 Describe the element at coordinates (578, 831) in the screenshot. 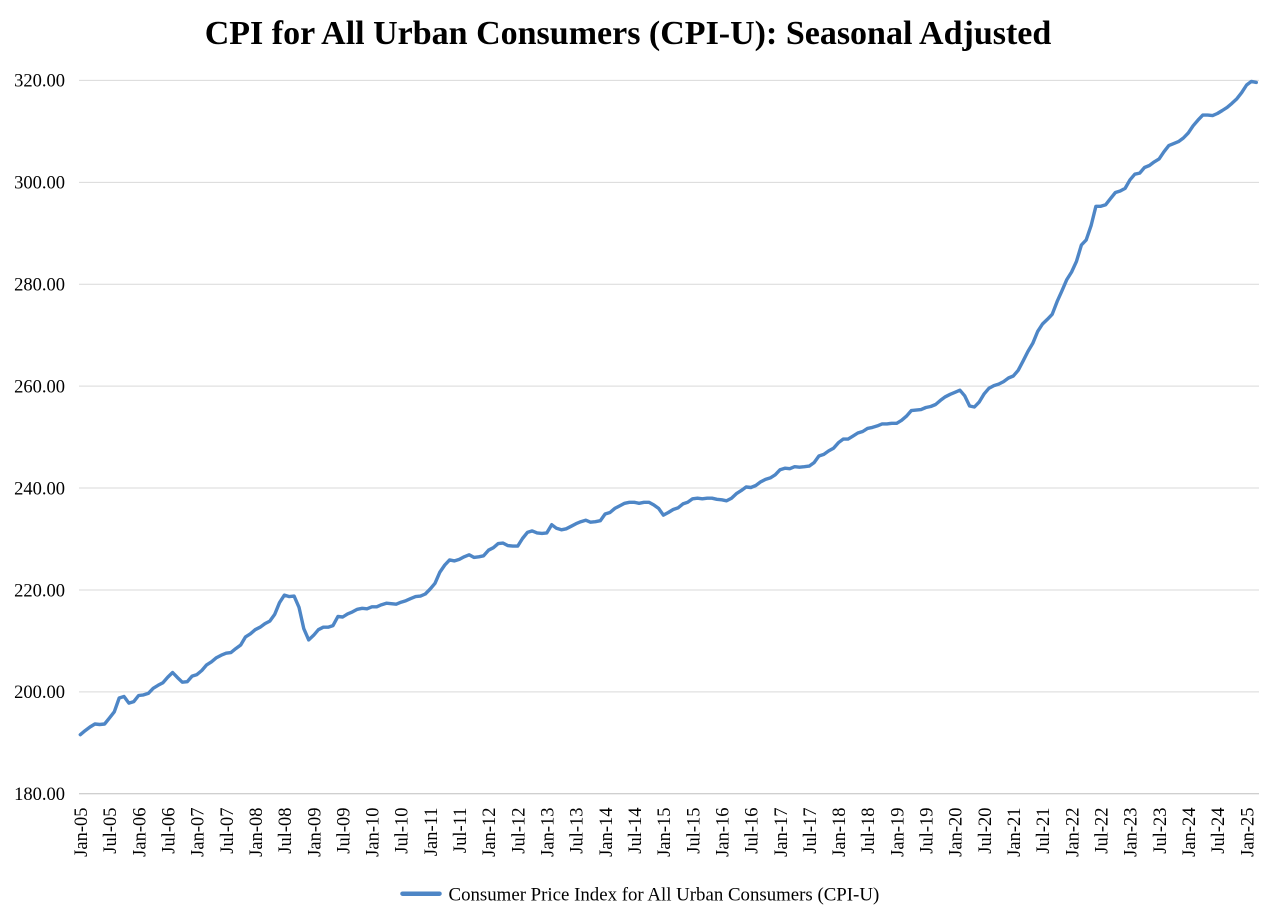

I see `svg-text: Jul-13` at that location.